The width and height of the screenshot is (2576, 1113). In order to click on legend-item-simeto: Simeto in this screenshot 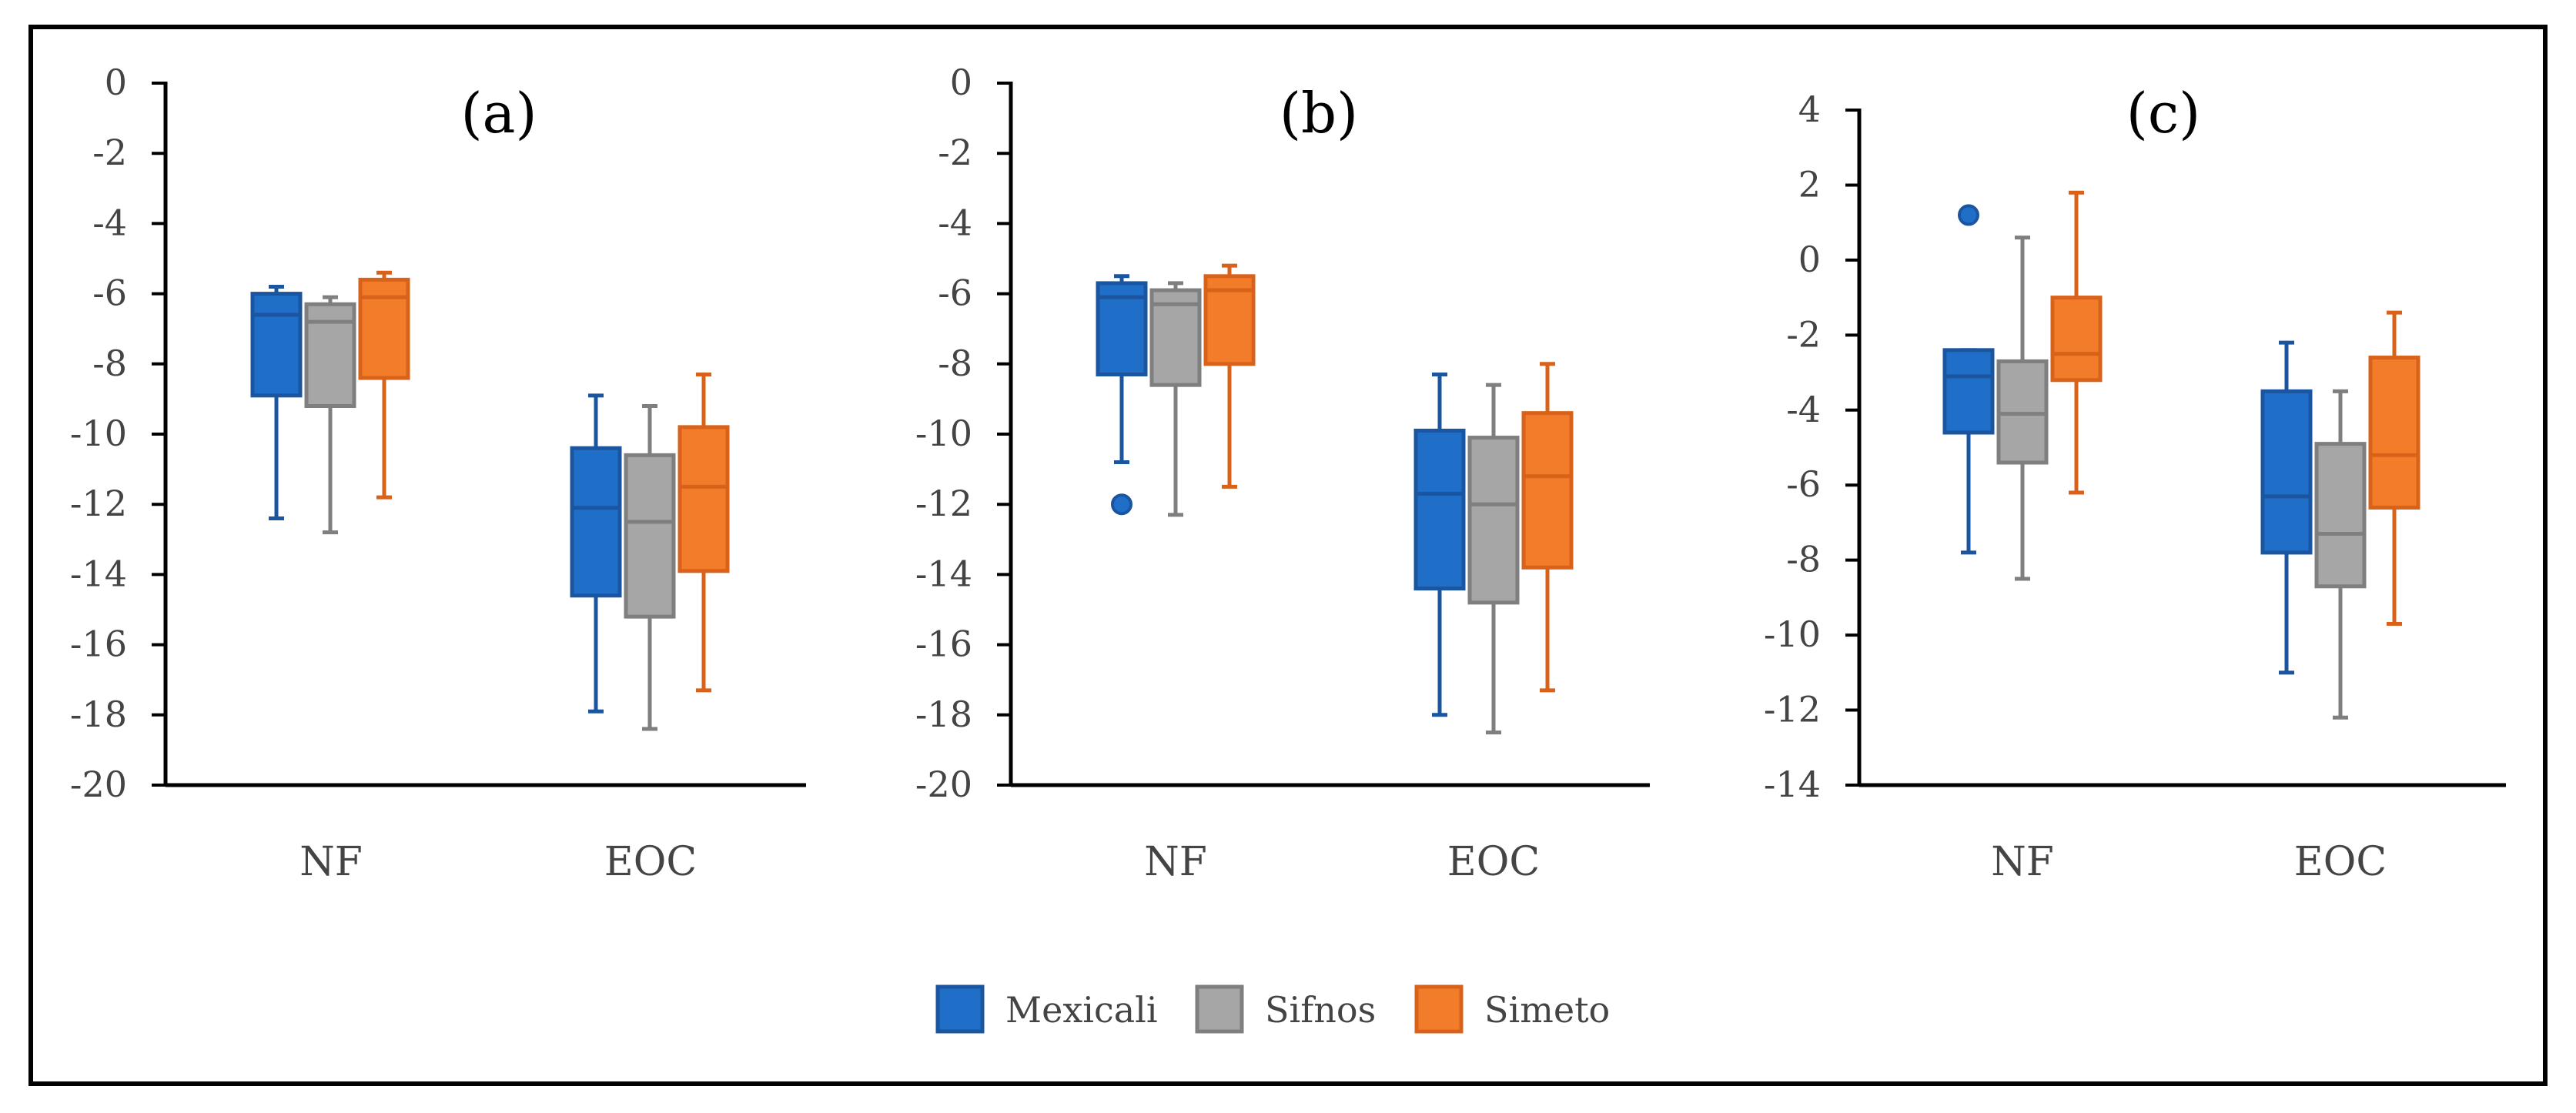, I will do `click(1512, 1009)`.